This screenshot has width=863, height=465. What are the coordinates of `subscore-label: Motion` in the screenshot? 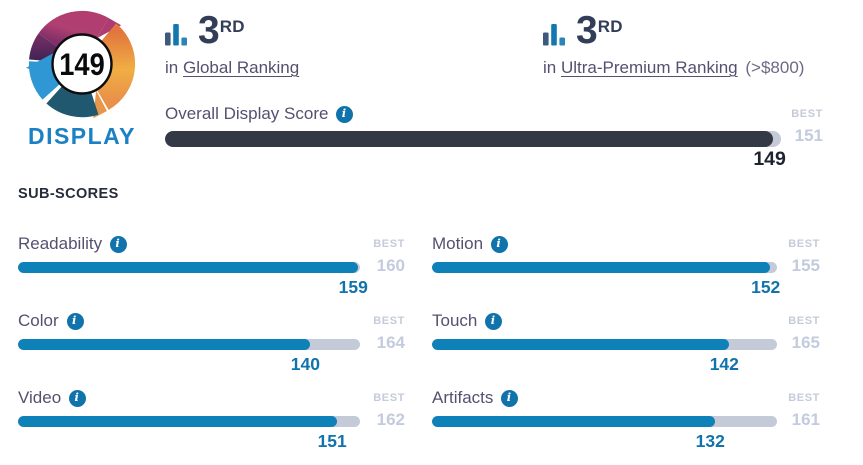 It's located at (458, 243).